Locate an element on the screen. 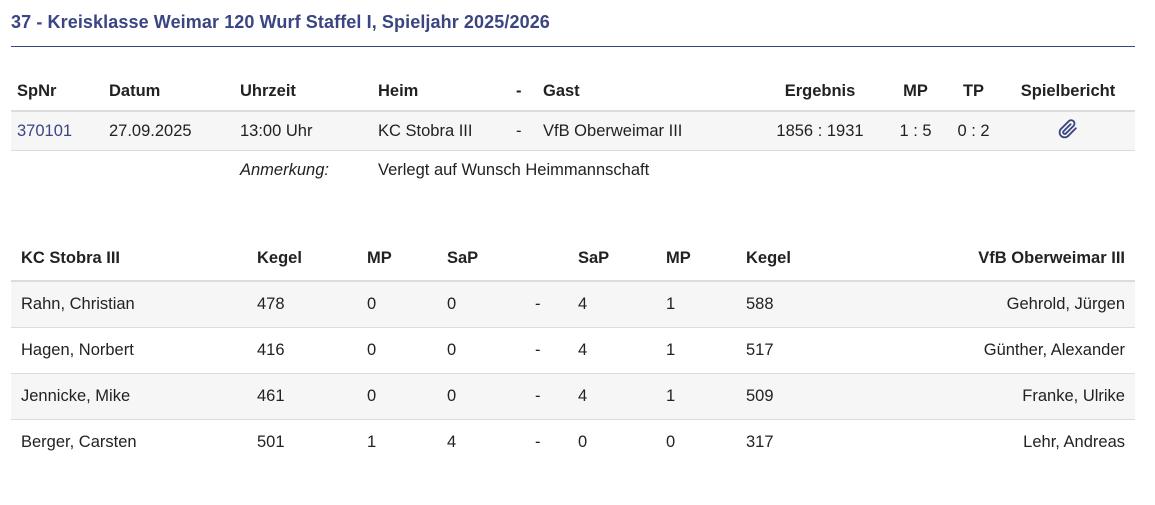  away-player: Günther, Alexander is located at coordinates (1010, 350).